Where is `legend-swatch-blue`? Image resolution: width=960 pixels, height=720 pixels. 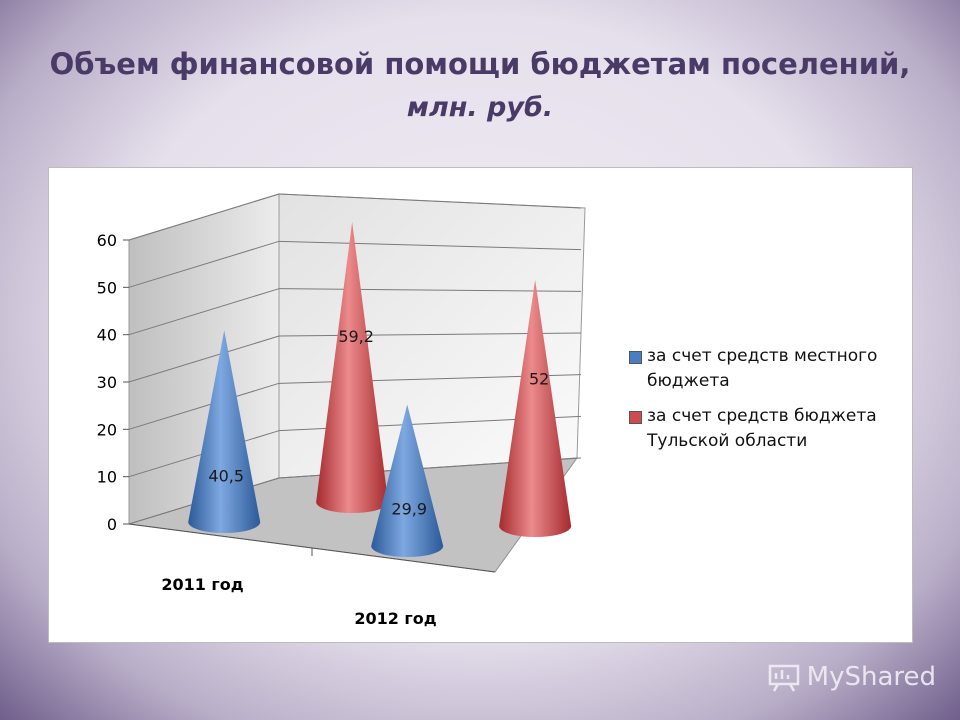
legend-swatch-blue is located at coordinates (635, 357).